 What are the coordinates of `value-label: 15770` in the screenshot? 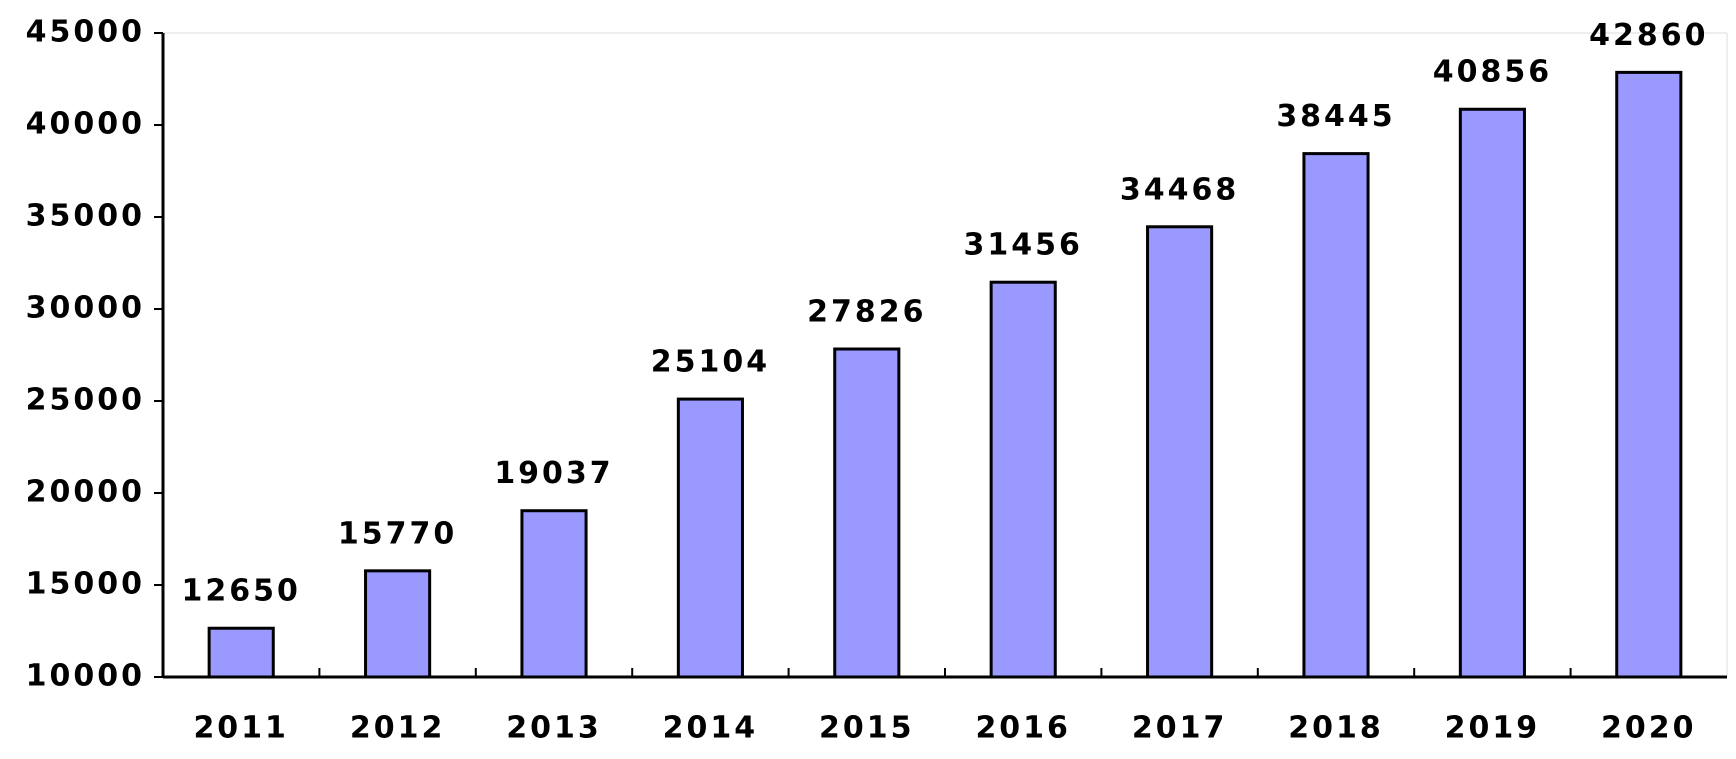 It's located at (397, 533).